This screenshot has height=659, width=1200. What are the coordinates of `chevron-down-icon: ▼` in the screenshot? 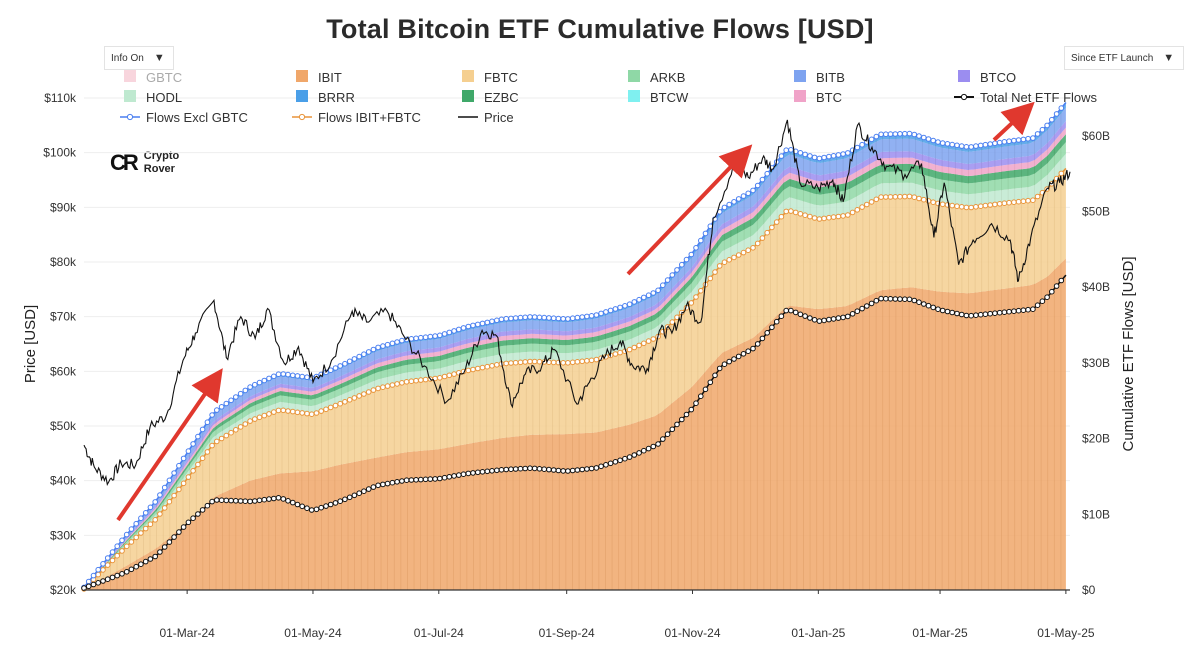 It's located at (159, 58).